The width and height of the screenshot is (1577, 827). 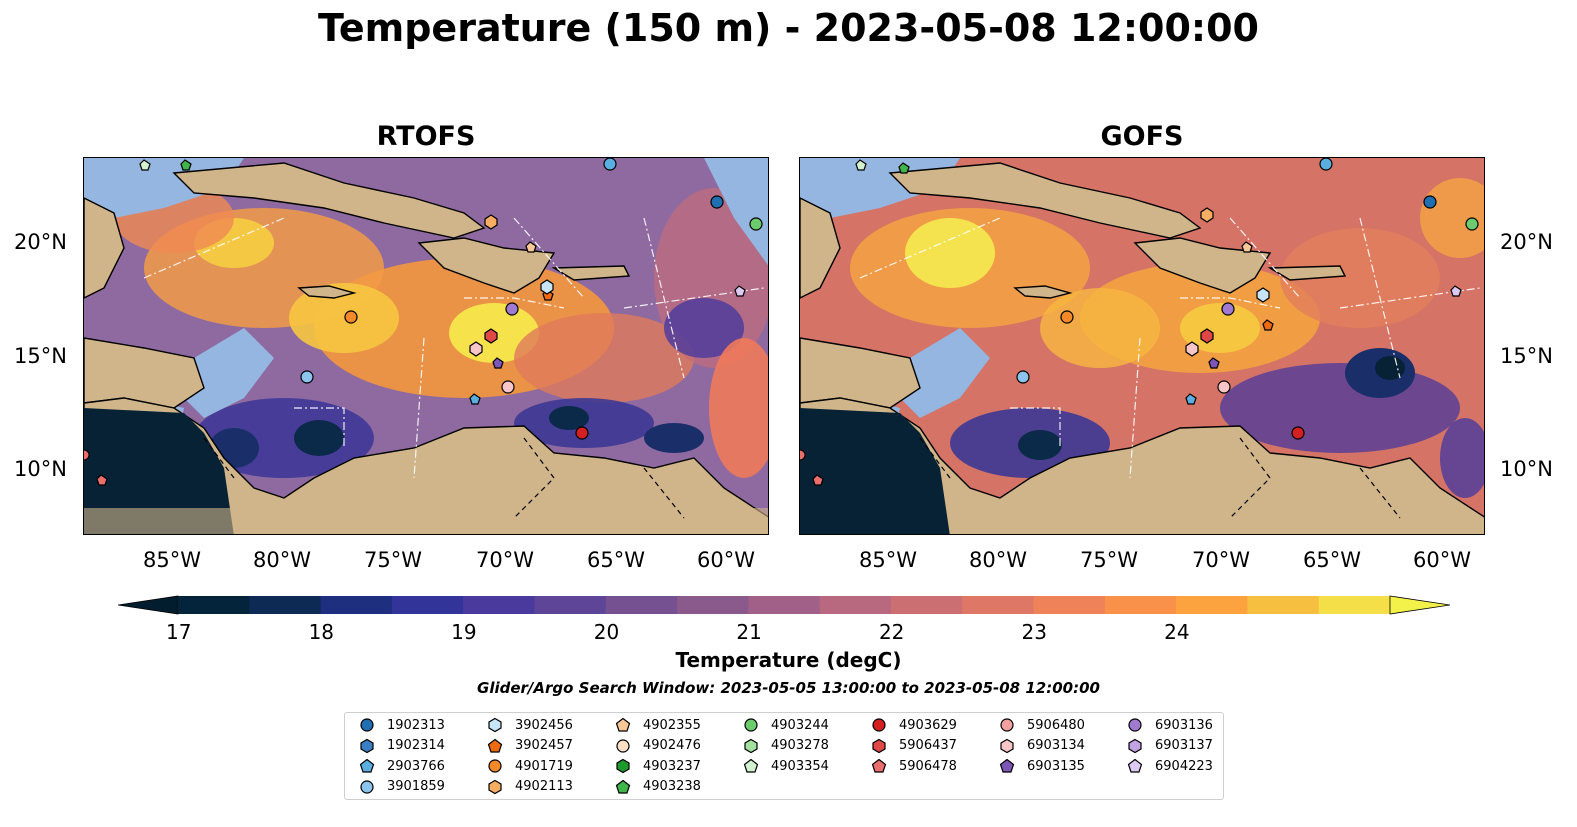 I want to click on legend-entry: 4903238, so click(x=658, y=787).